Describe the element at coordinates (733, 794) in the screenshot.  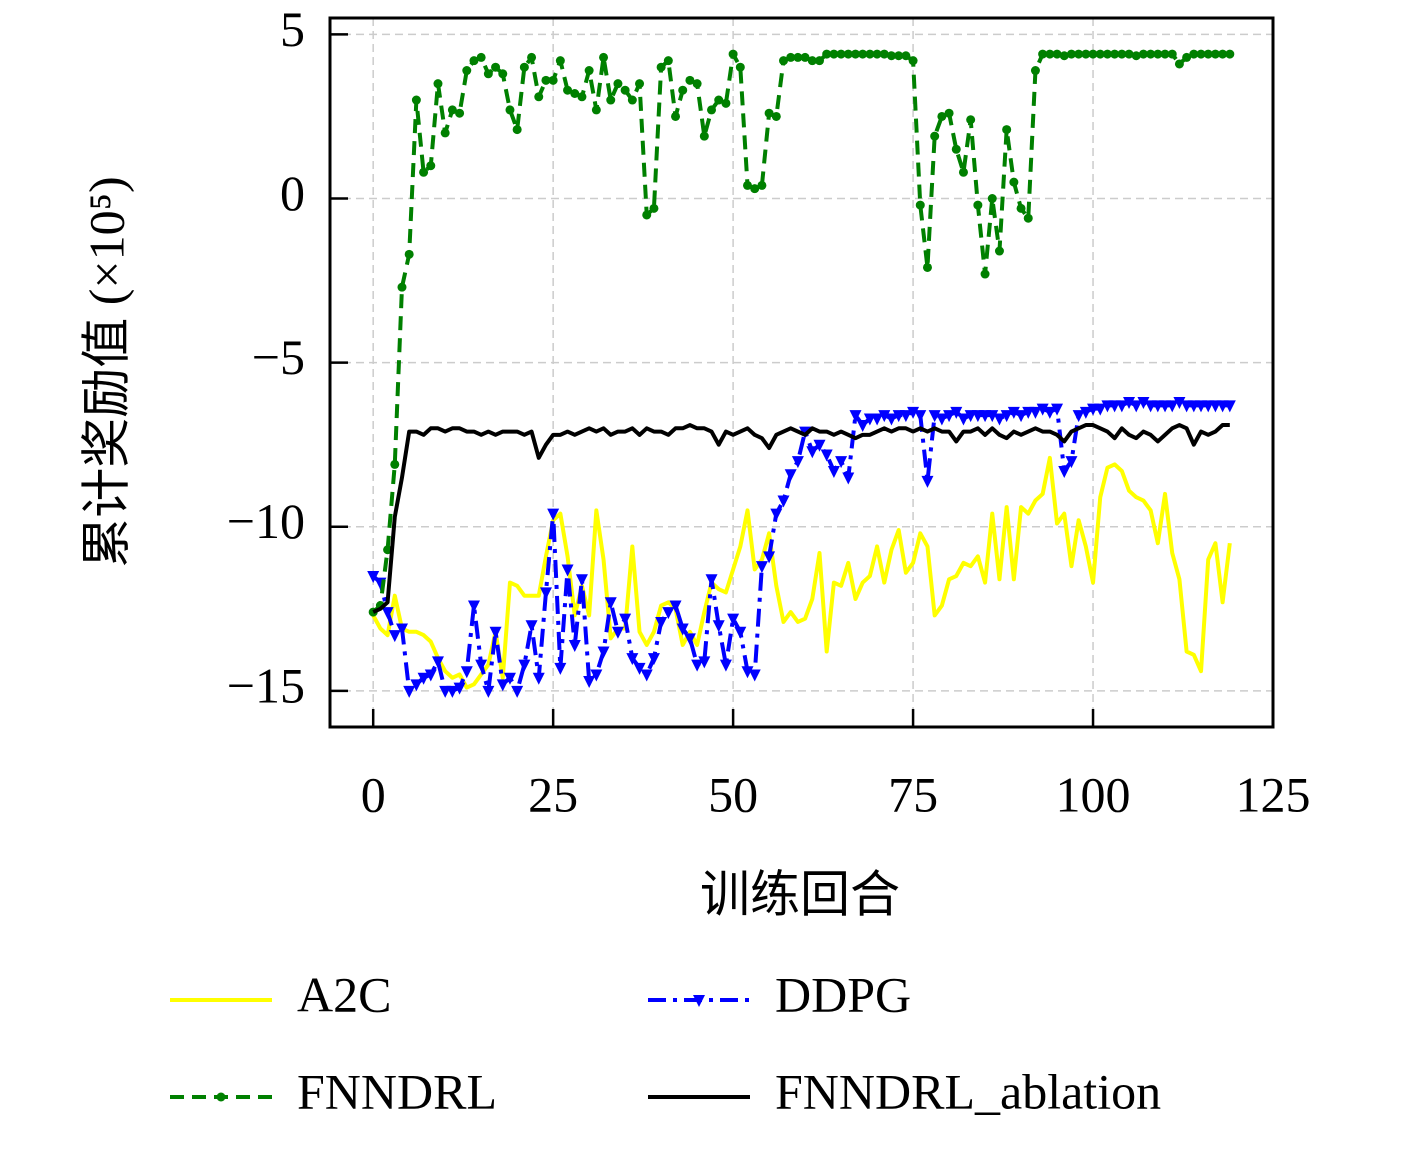
I see `x-tick-label: 50` at that location.